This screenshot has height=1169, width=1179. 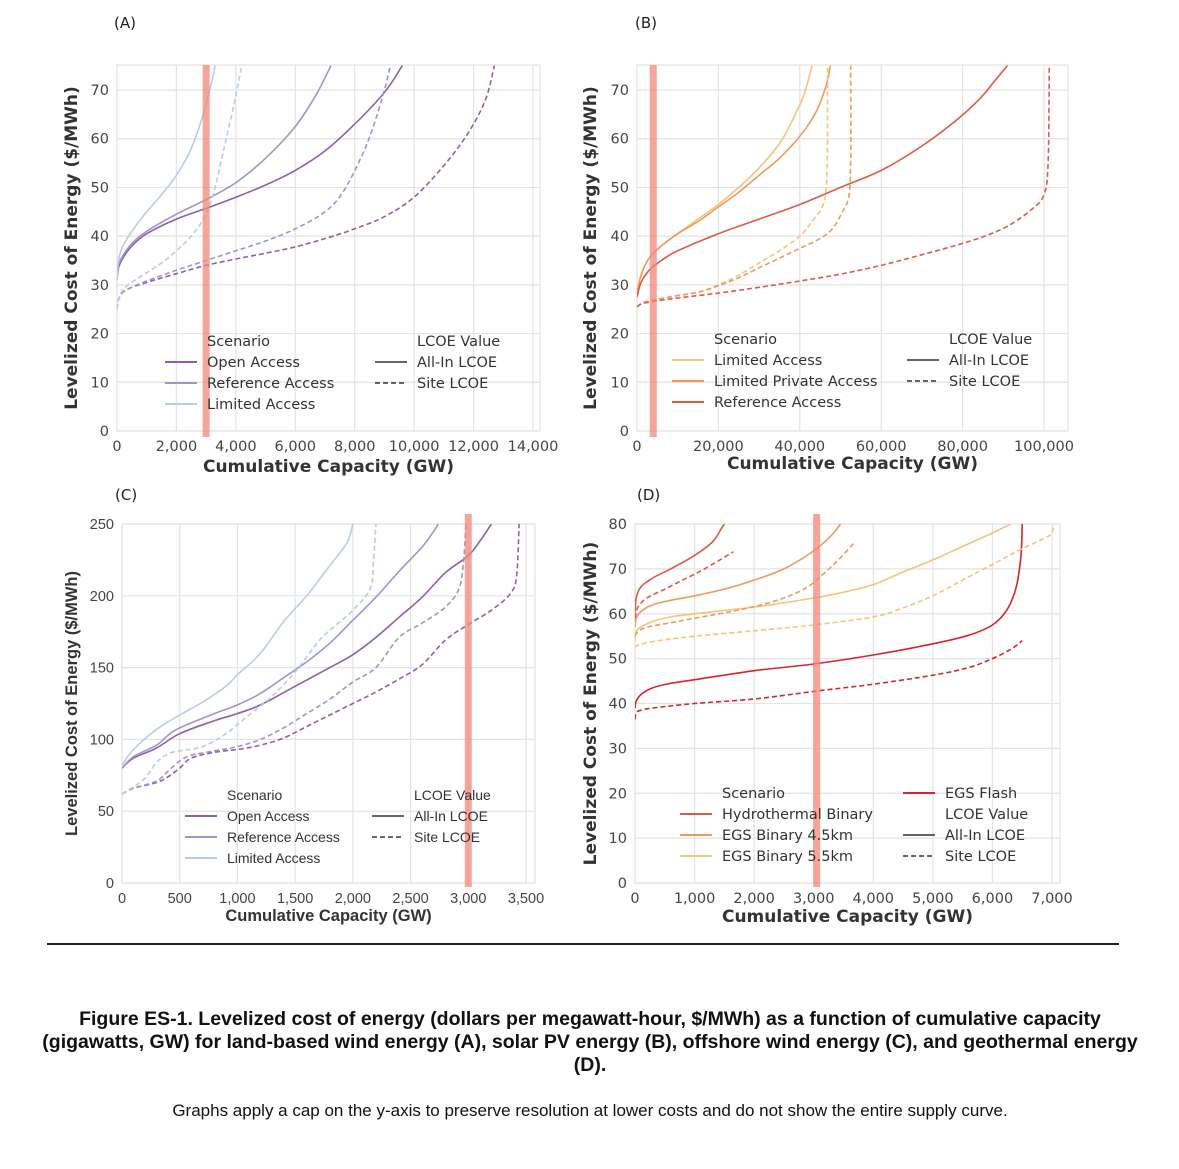 What do you see at coordinates (414, 447) in the screenshot?
I see `x-tick-label: 10,000` at bounding box center [414, 447].